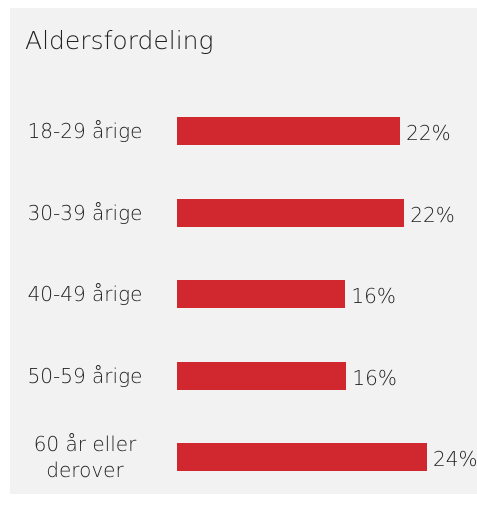 The image size is (477, 522). What do you see at coordinates (85, 376) in the screenshot?
I see `category-label: 50-59 årige` at bounding box center [85, 376].